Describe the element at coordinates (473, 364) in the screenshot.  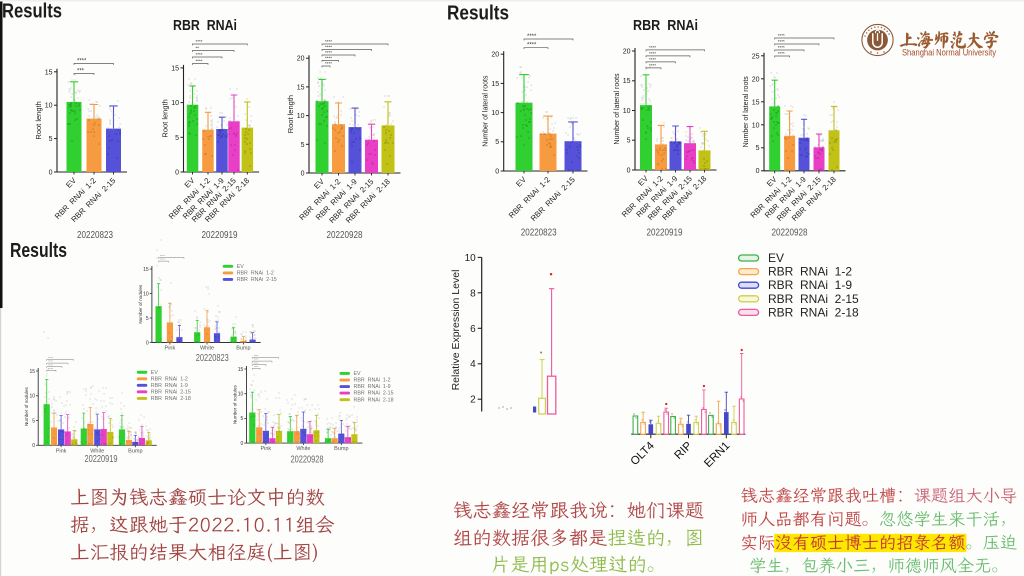
I see `svg-text: 4` at that location.